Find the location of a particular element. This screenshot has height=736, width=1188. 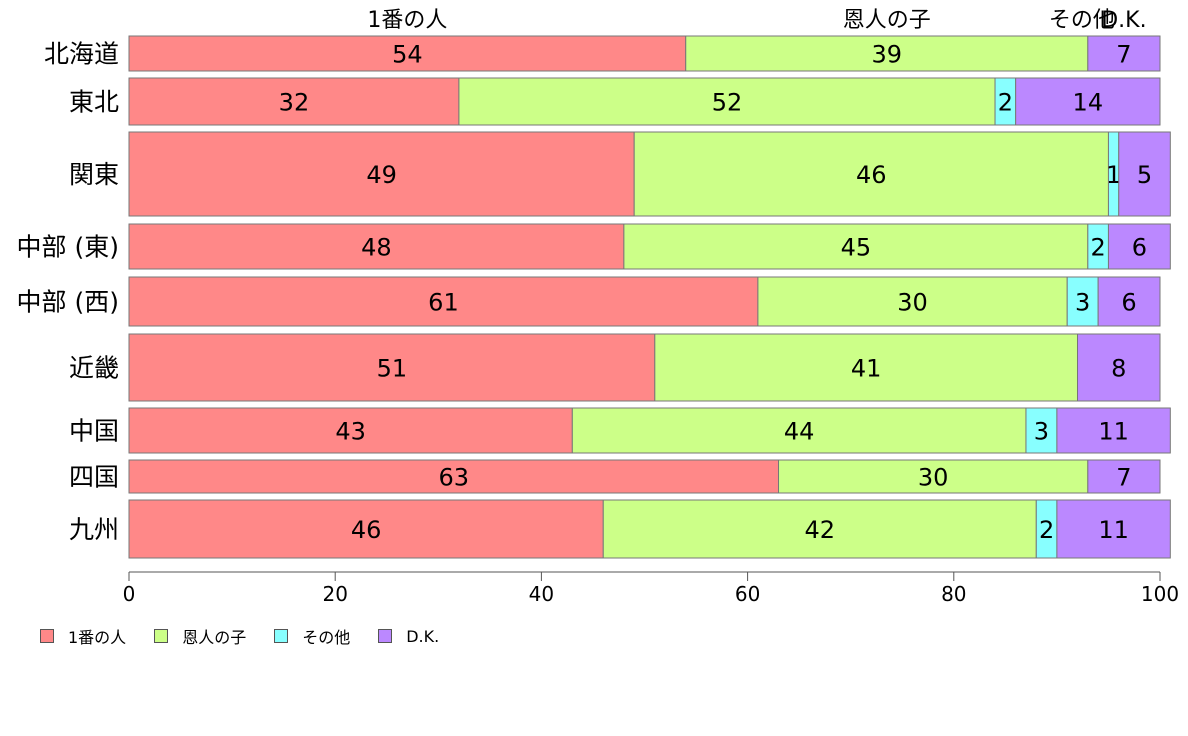

x-tick-label: 20 is located at coordinates (334, 594).